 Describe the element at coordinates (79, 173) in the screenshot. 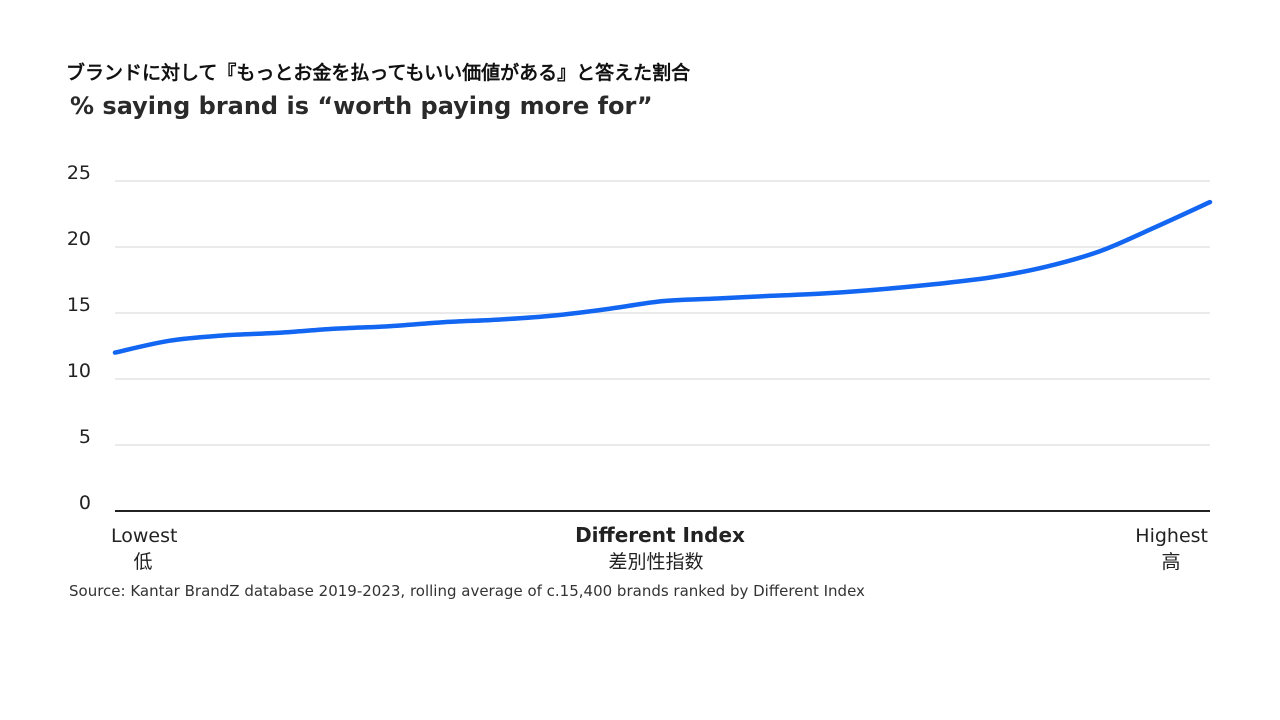

I see `y-tick-label: 25` at that location.